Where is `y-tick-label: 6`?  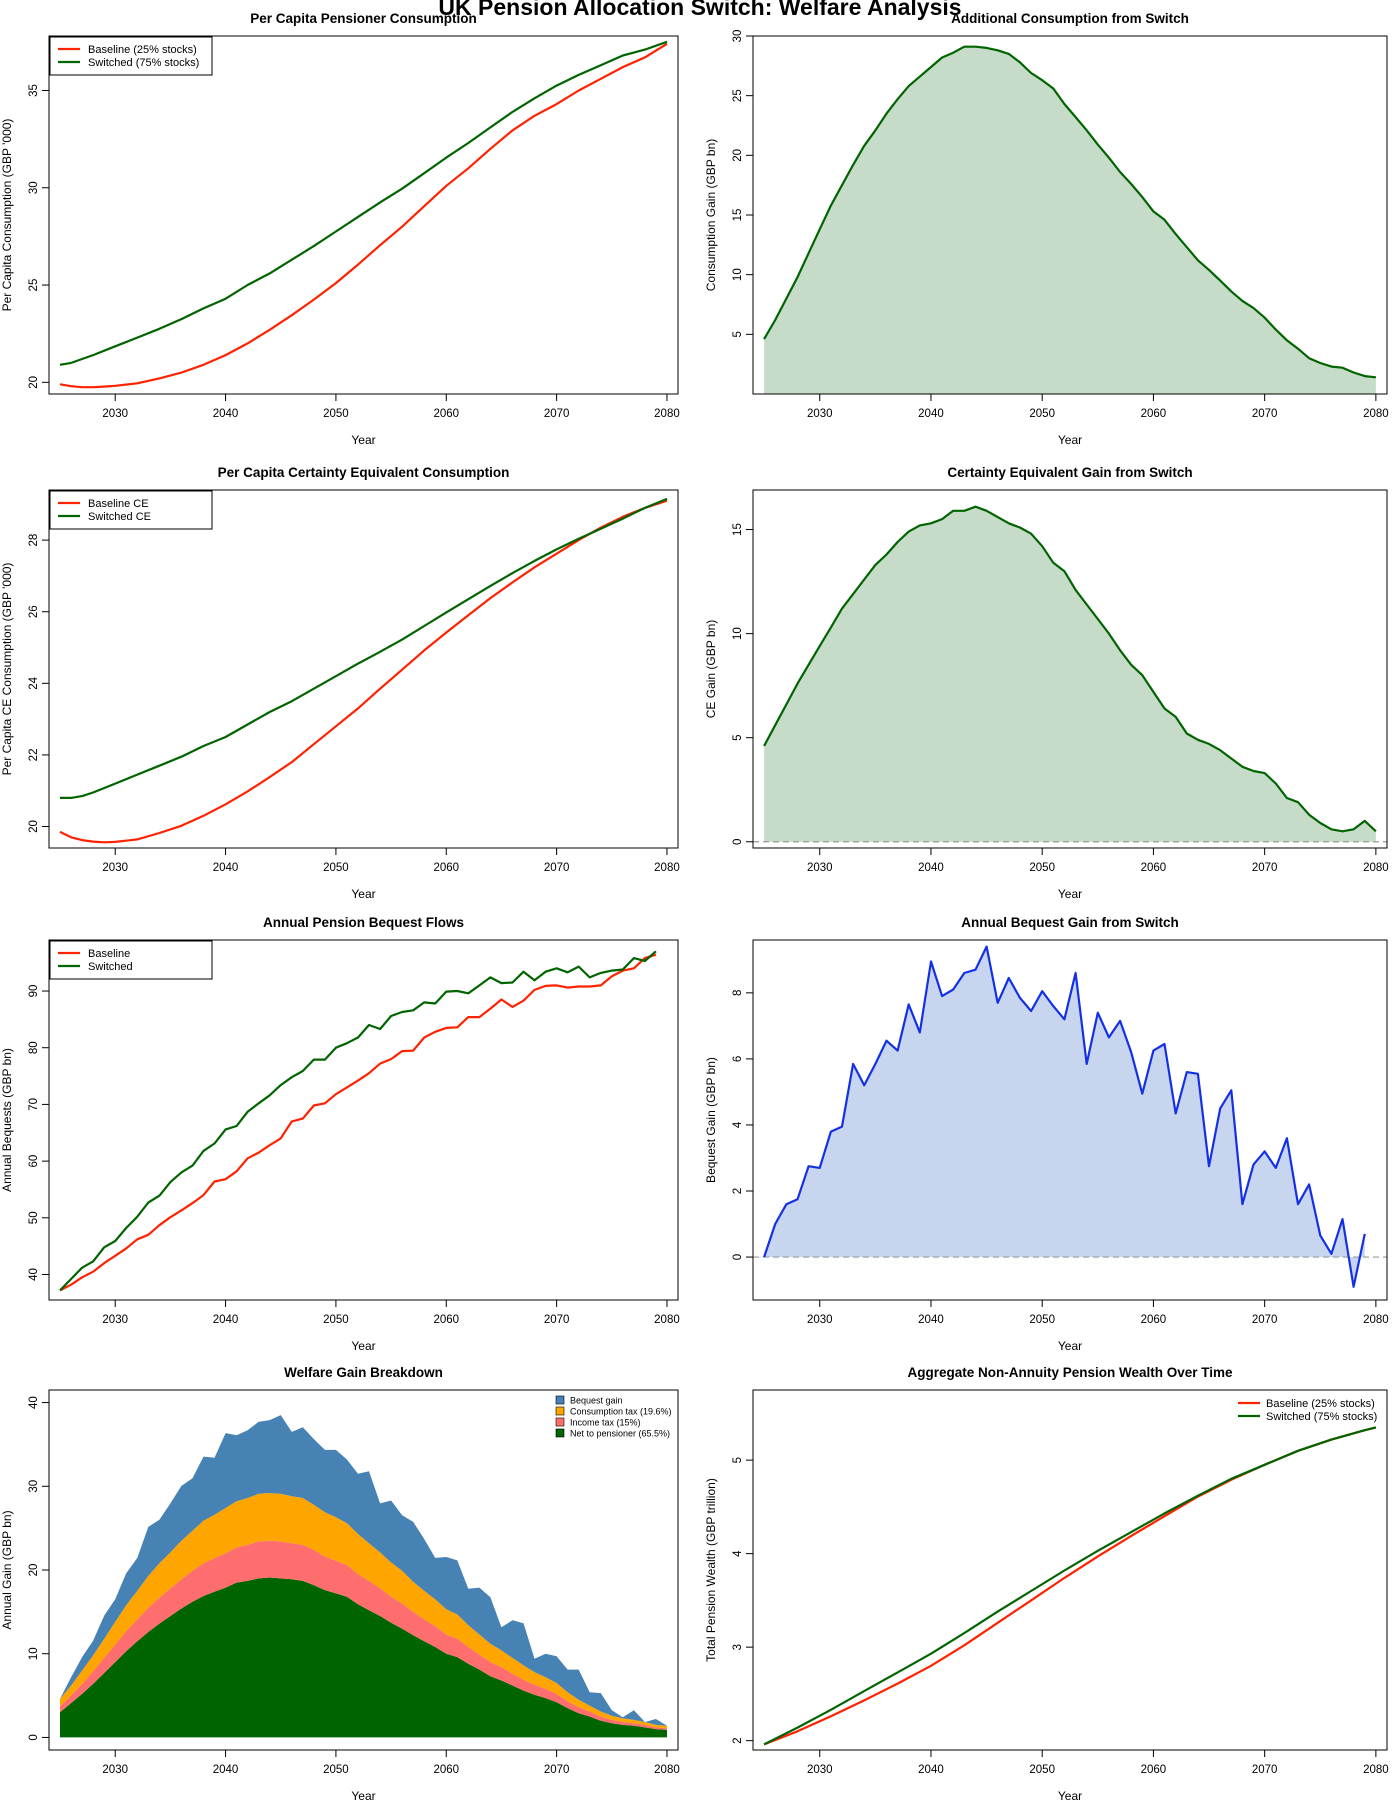
y-tick-label: 6 is located at coordinates (738, 1059).